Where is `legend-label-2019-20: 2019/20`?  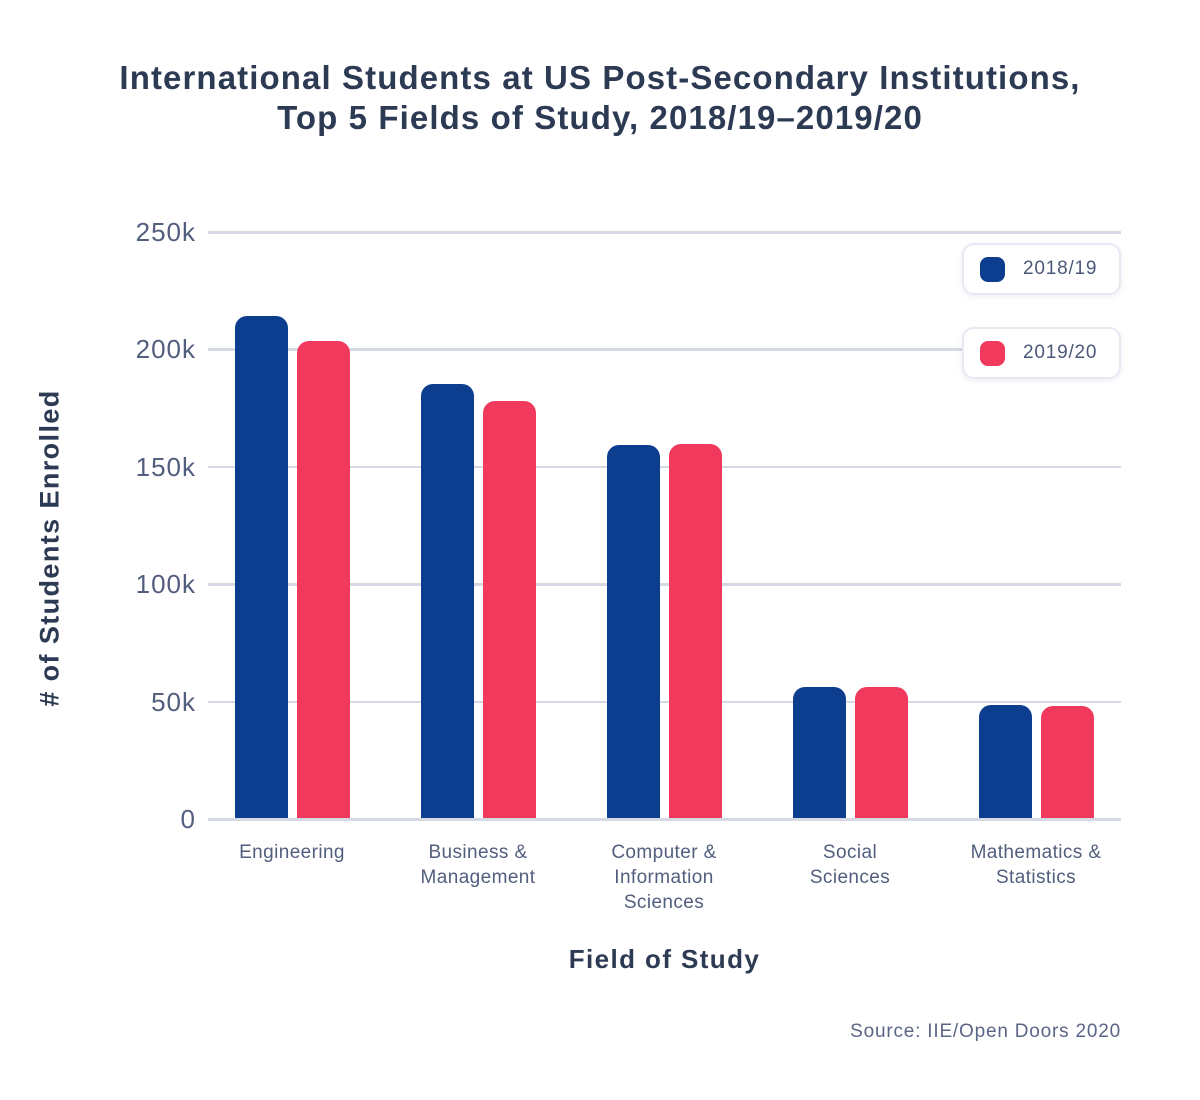 legend-label-2019-20: 2019/20 is located at coordinates (1060, 352).